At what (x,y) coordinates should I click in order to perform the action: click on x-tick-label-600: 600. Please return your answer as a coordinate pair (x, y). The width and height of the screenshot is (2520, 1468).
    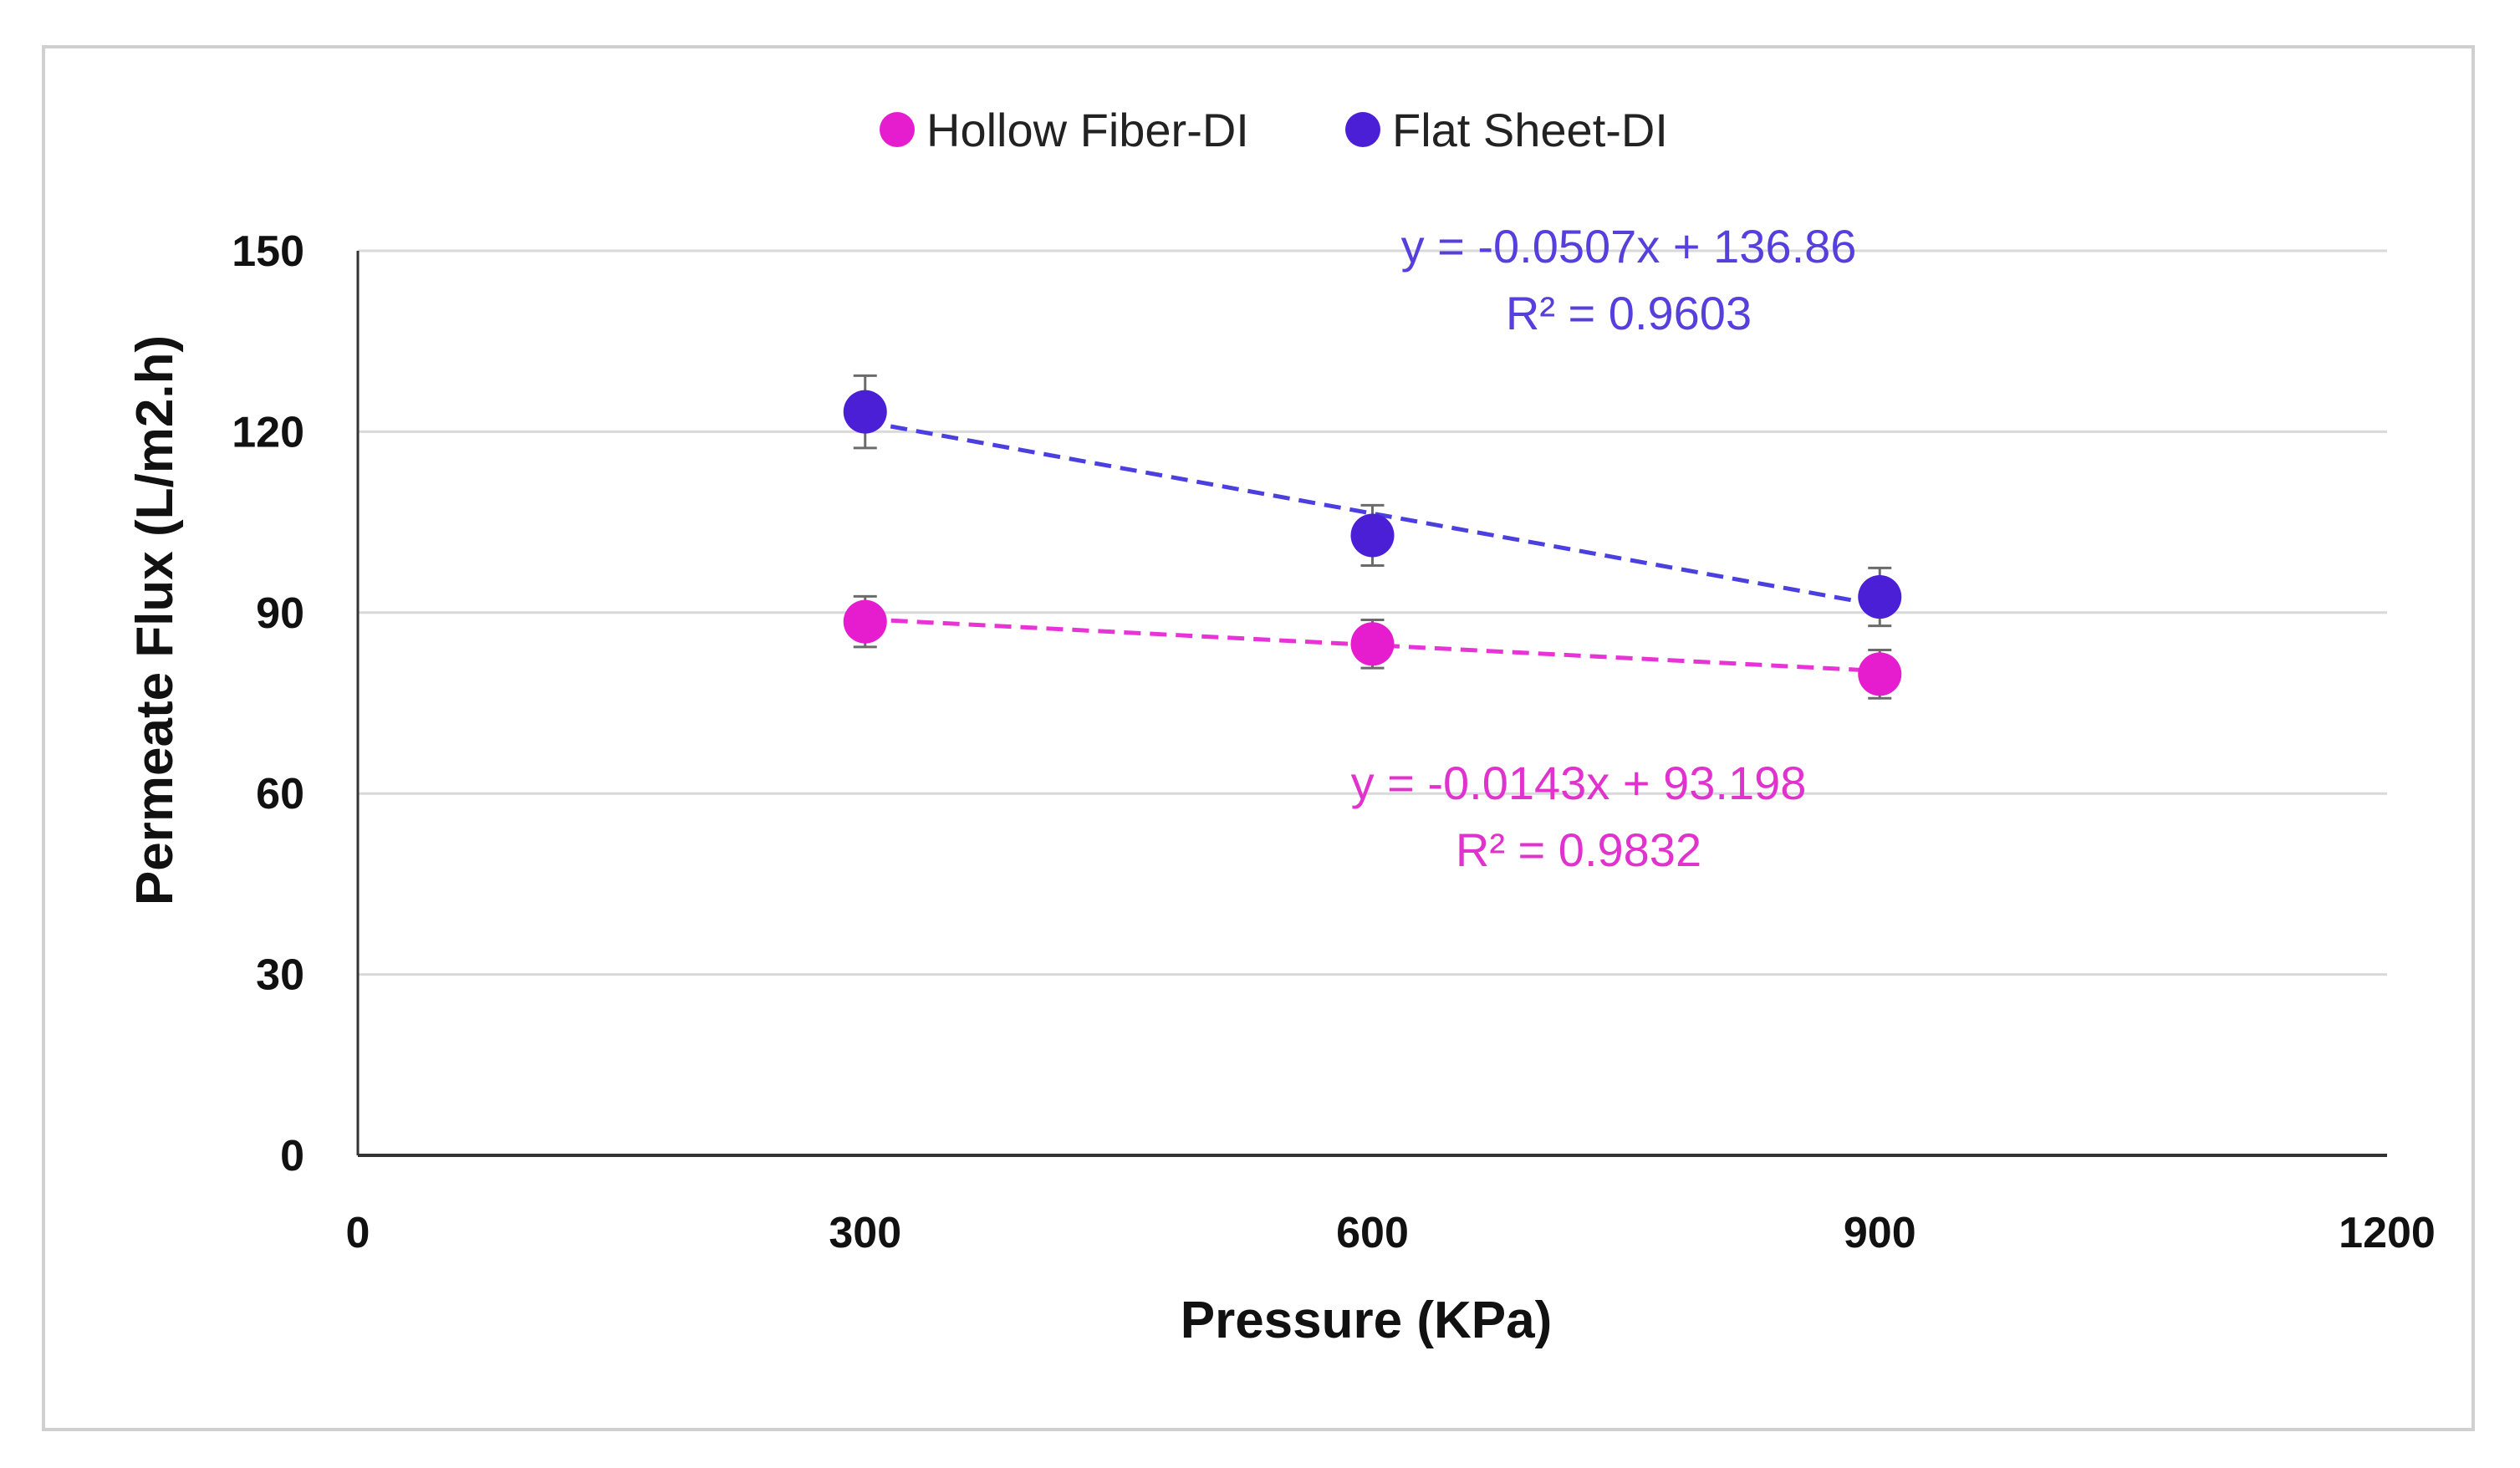
    Looking at the image, I should click on (1372, 1233).